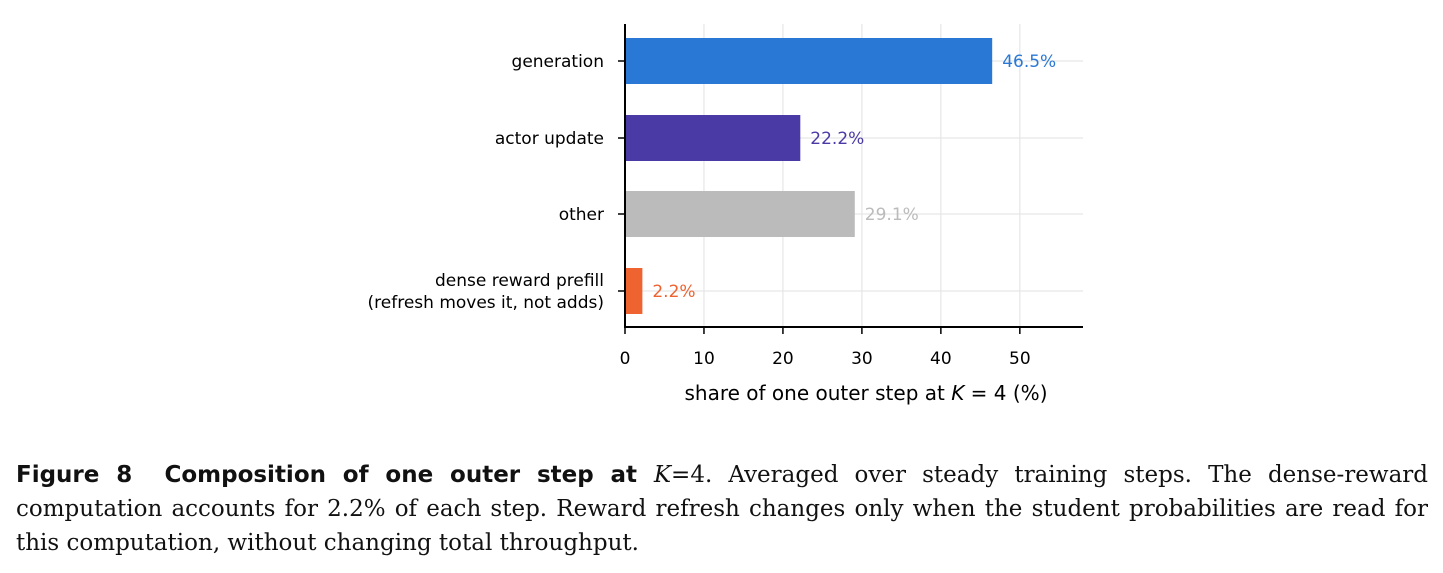 The width and height of the screenshot is (1443, 573). Describe the element at coordinates (1005, 393) in the screenshot. I see `x-axis-label-part-2: = 4 (%)` at that location.